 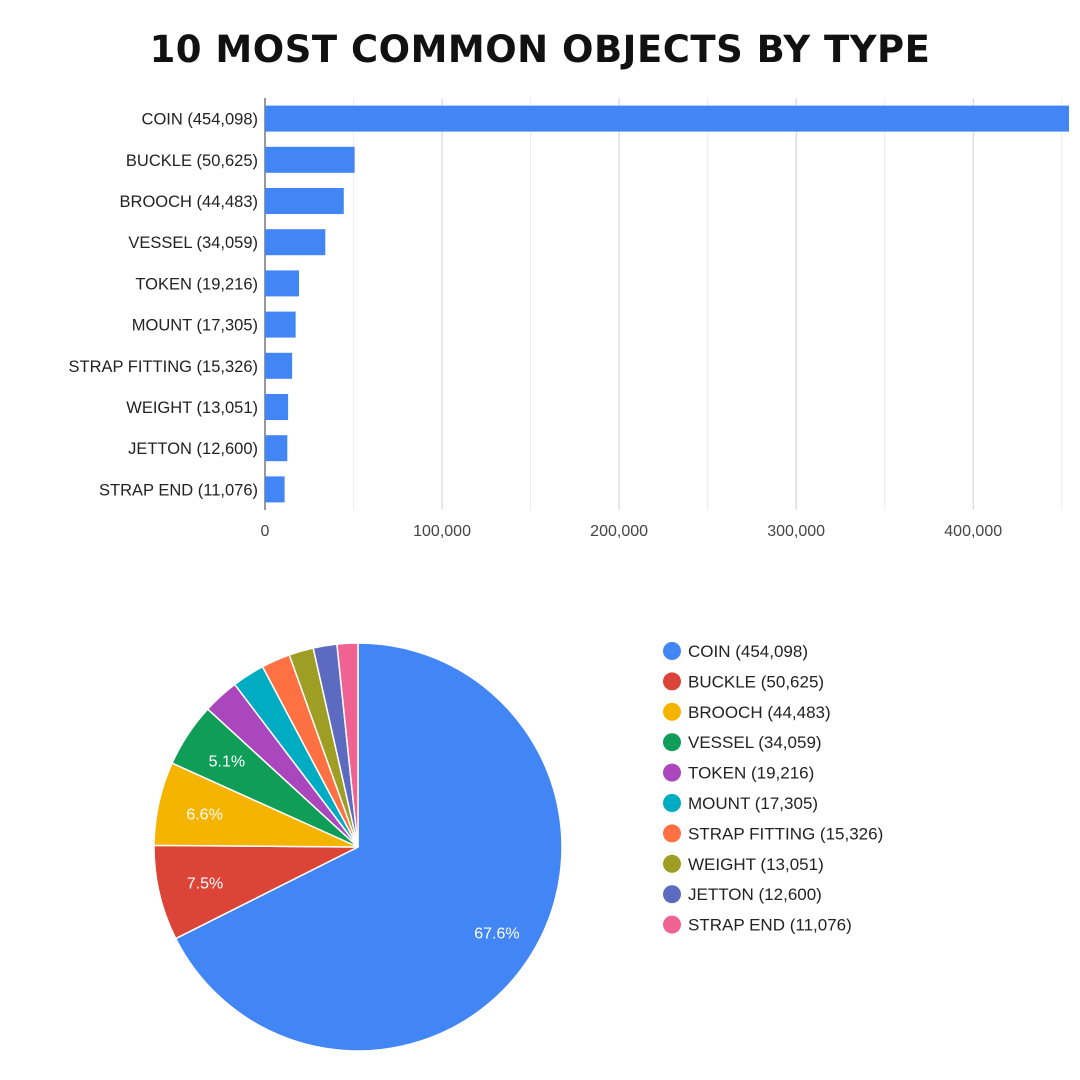 What do you see at coordinates (205, 884) in the screenshot?
I see `slice-label: 7.5%` at bounding box center [205, 884].